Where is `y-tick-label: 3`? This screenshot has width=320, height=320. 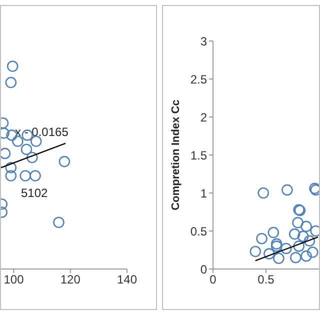
y-tick-label: 3 is located at coordinates (204, 41).